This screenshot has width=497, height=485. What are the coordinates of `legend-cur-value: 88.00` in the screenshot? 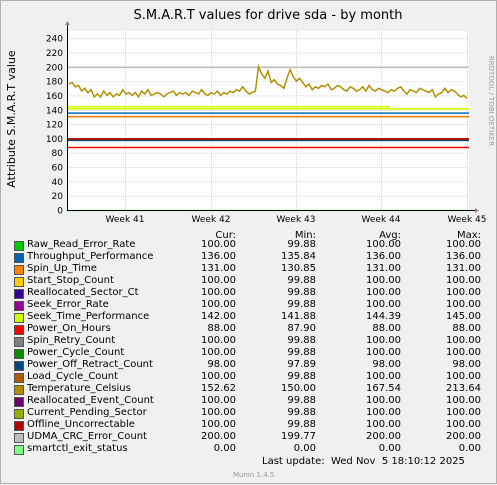 It's located at (221, 328).